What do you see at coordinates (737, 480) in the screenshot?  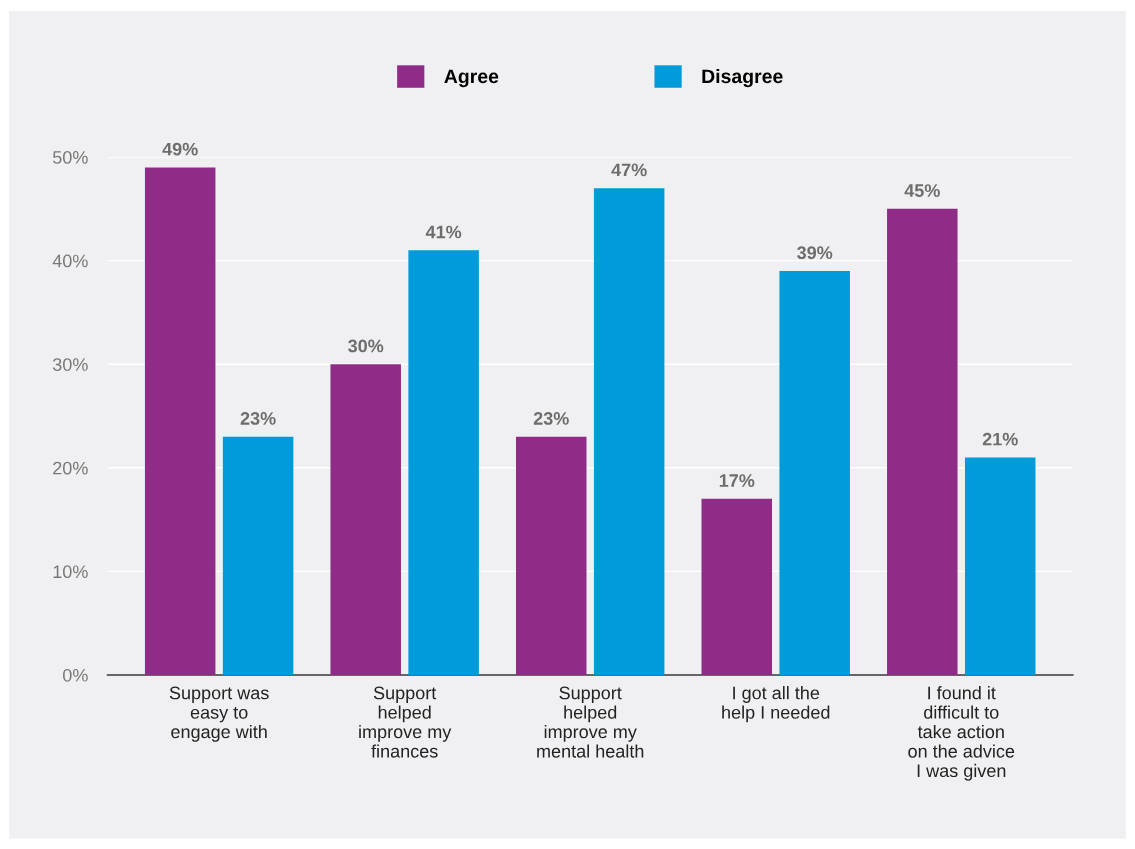 I see `data-label: 17%` at bounding box center [737, 480].